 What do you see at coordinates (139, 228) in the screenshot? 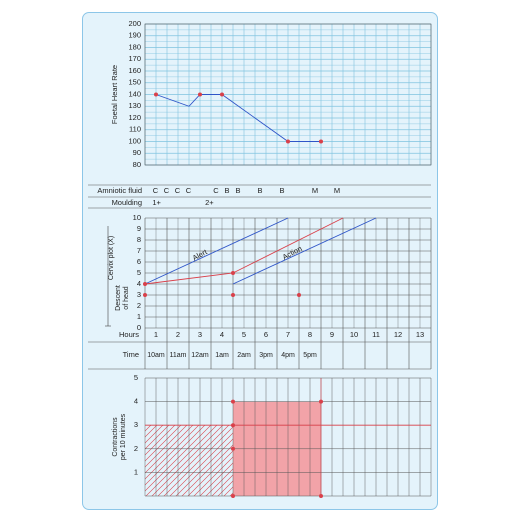
I see `cervix-tick-label: 9` at bounding box center [139, 228].